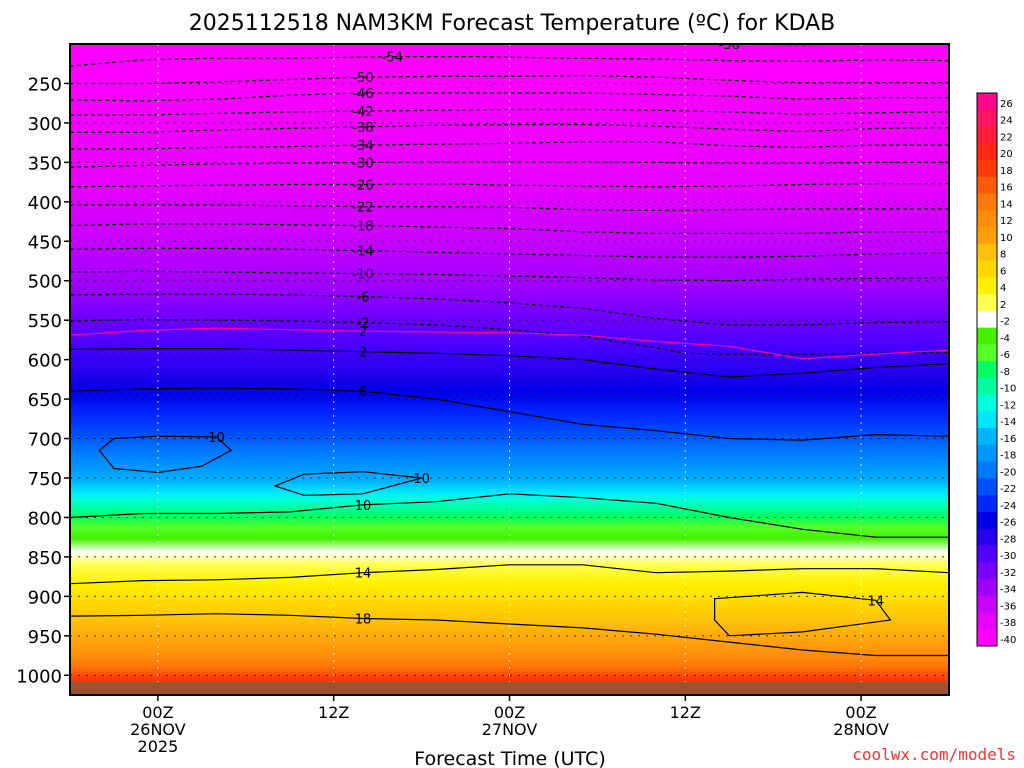  I want to click on contour-label: 6, so click(363, 392).